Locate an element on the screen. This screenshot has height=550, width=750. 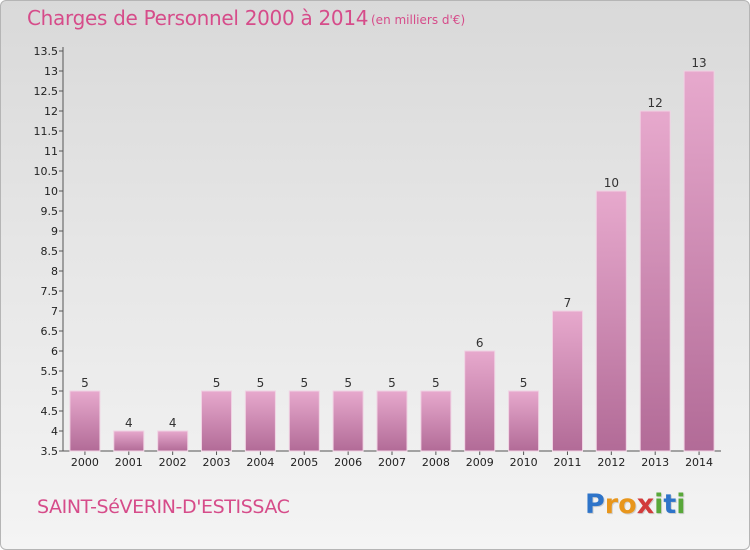
bar-2012 is located at coordinates (611, 321).